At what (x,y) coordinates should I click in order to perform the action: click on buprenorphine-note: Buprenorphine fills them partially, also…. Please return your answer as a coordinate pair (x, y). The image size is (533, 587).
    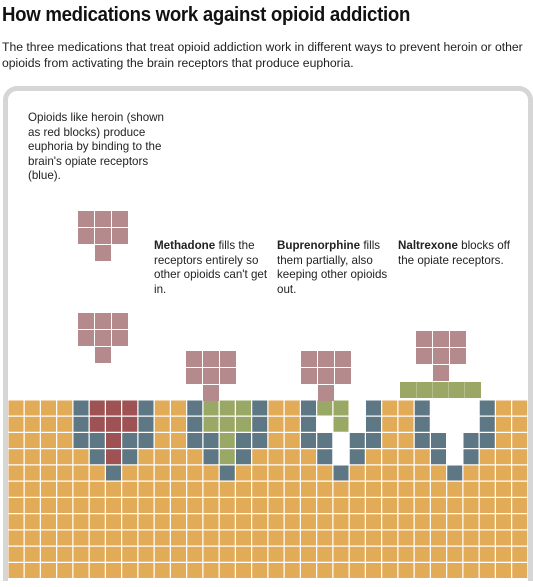
    Looking at the image, I should click on (333, 268).